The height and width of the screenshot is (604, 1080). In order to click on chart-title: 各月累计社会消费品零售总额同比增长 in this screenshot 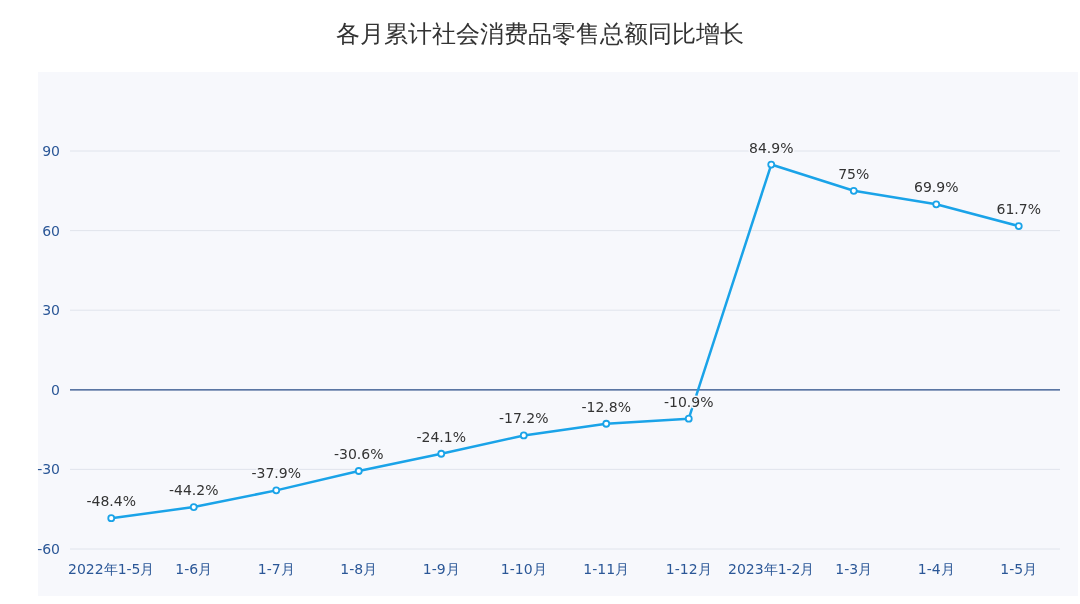, I will do `click(540, 34)`.